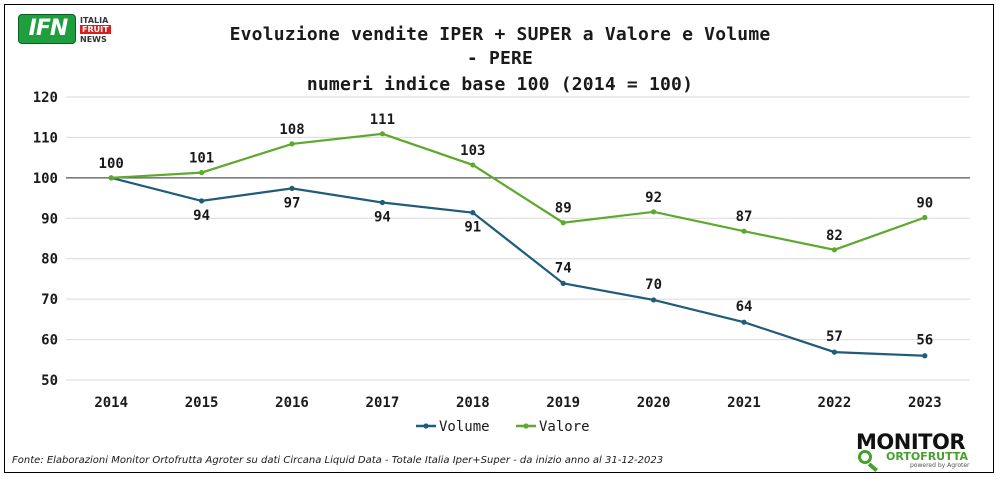 The width and height of the screenshot is (1000, 479). I want to click on y-tick-label: 70, so click(49, 300).